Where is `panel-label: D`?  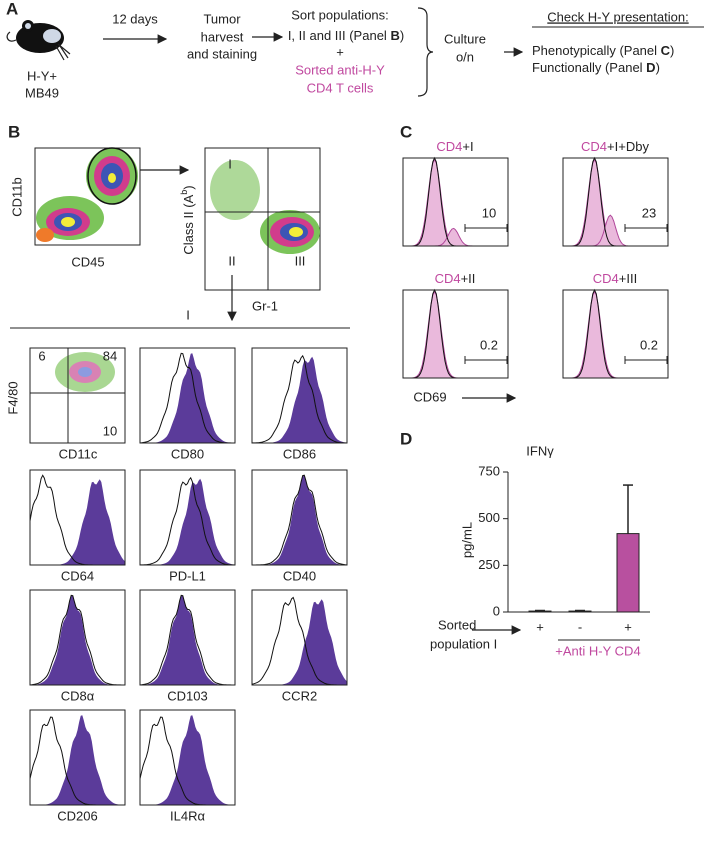
panel-label: D is located at coordinates (406, 438).